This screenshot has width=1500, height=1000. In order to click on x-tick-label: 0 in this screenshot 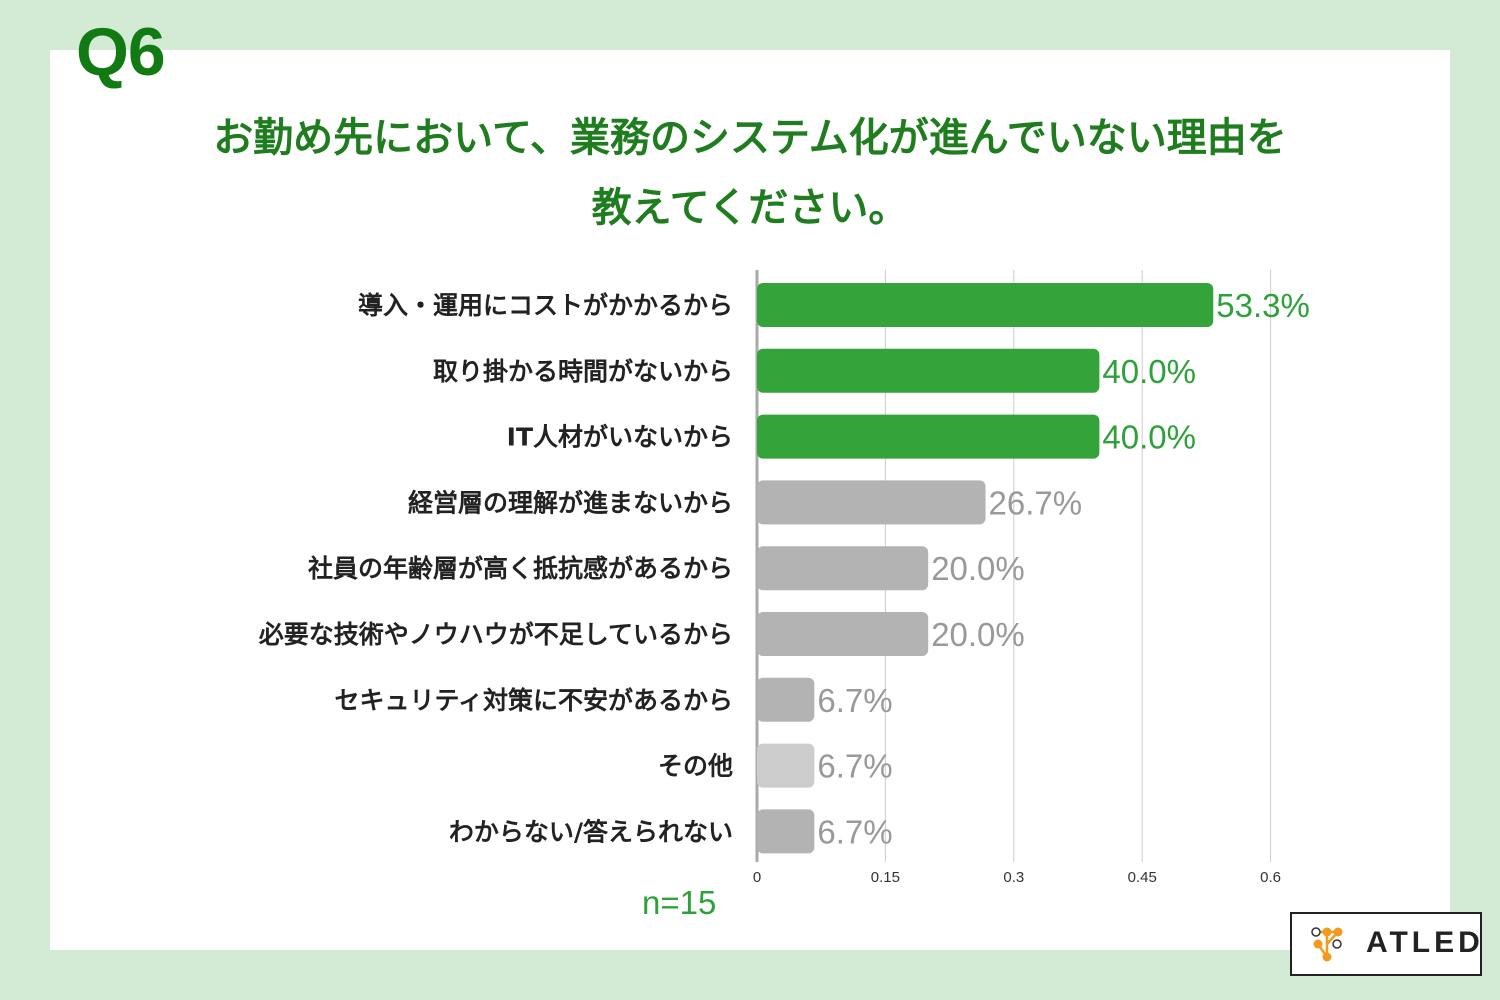, I will do `click(757, 877)`.